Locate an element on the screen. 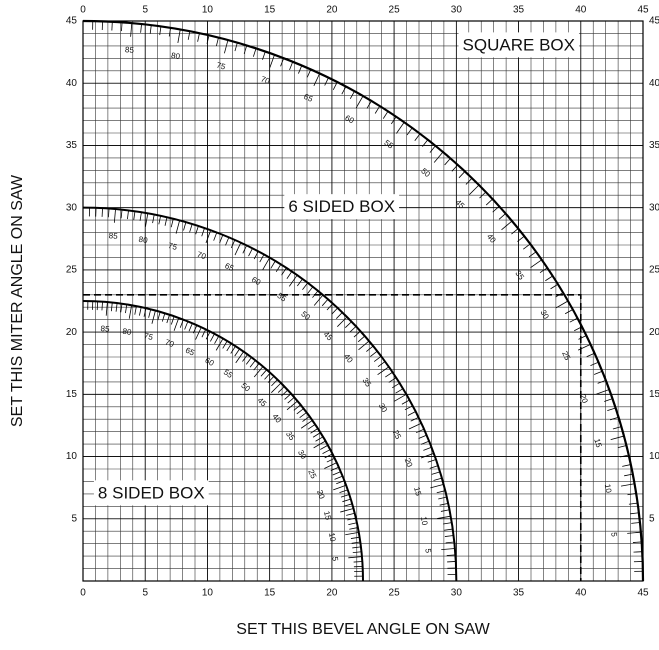 The image size is (659, 650). arc-angle-label: 40 is located at coordinates (491, 238).